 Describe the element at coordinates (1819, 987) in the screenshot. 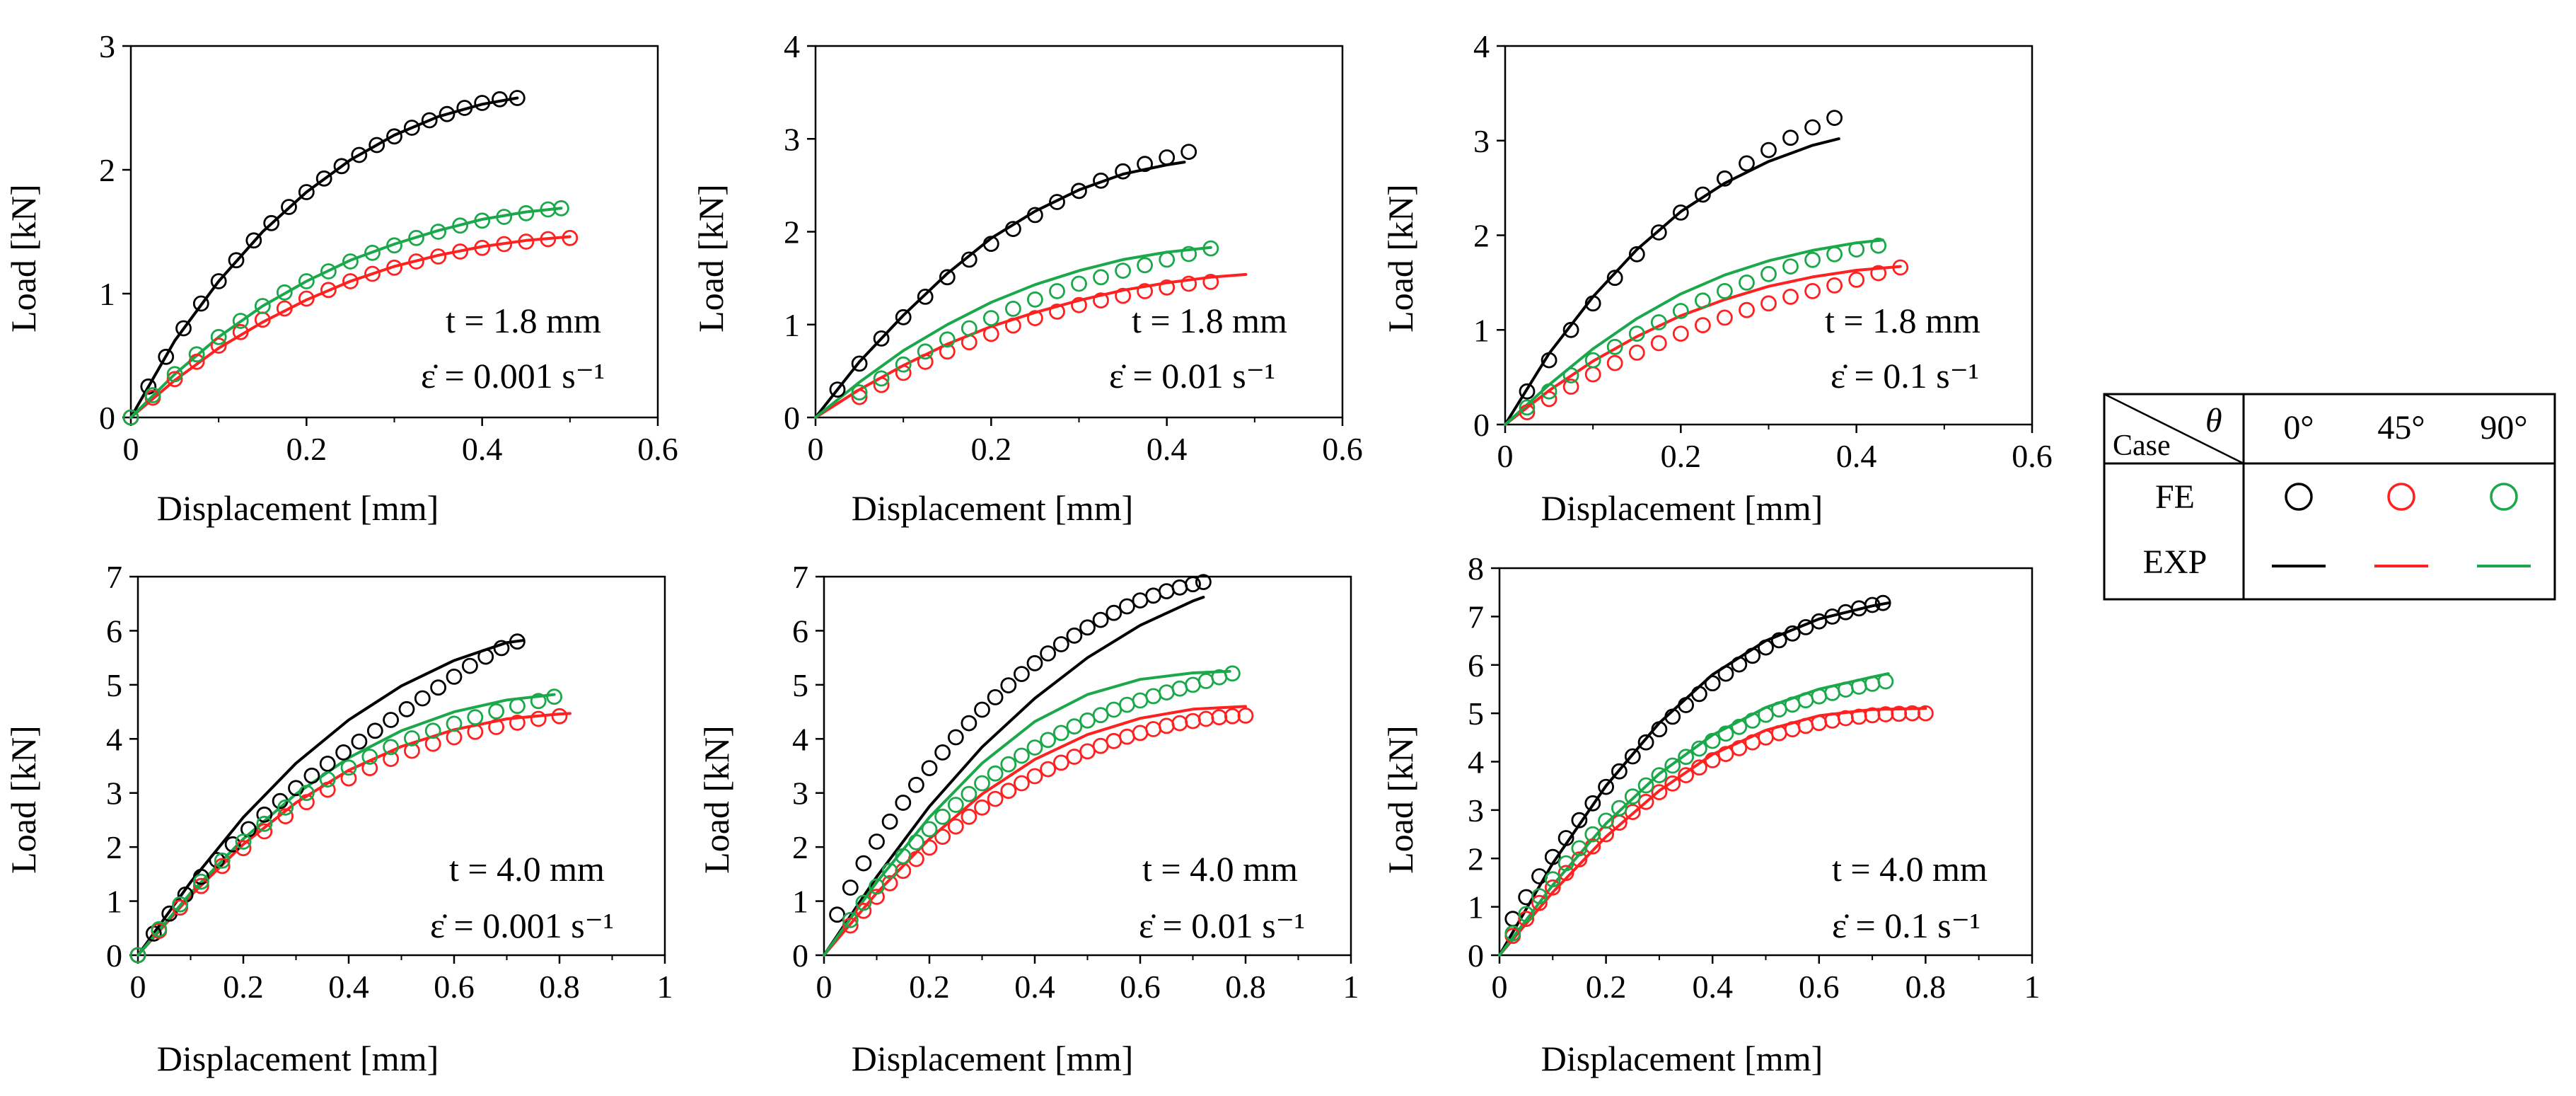

I see `x-tick-label: 0.6` at that location.